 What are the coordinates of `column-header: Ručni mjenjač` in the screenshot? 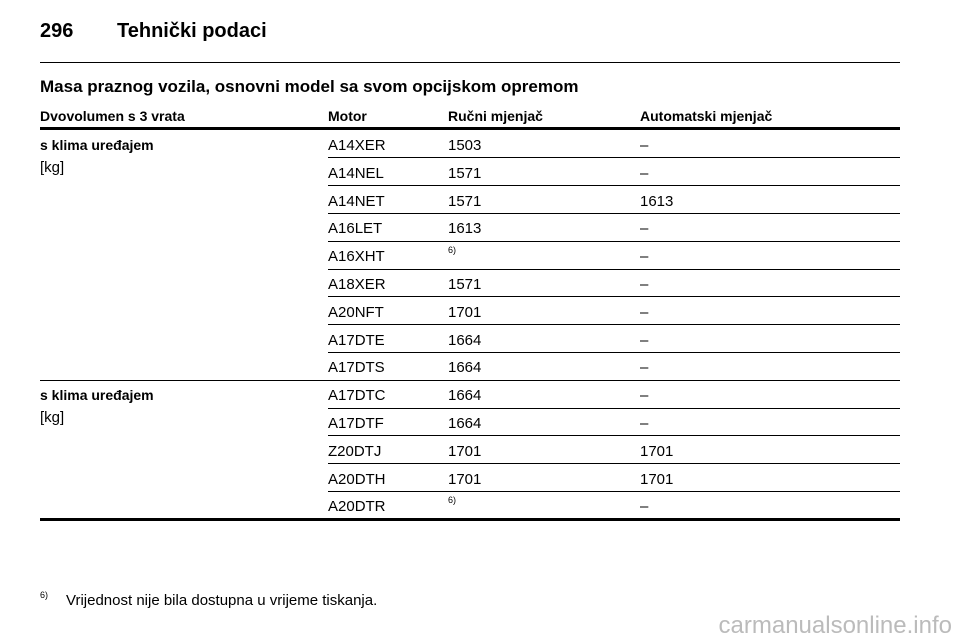 It's located at (495, 116).